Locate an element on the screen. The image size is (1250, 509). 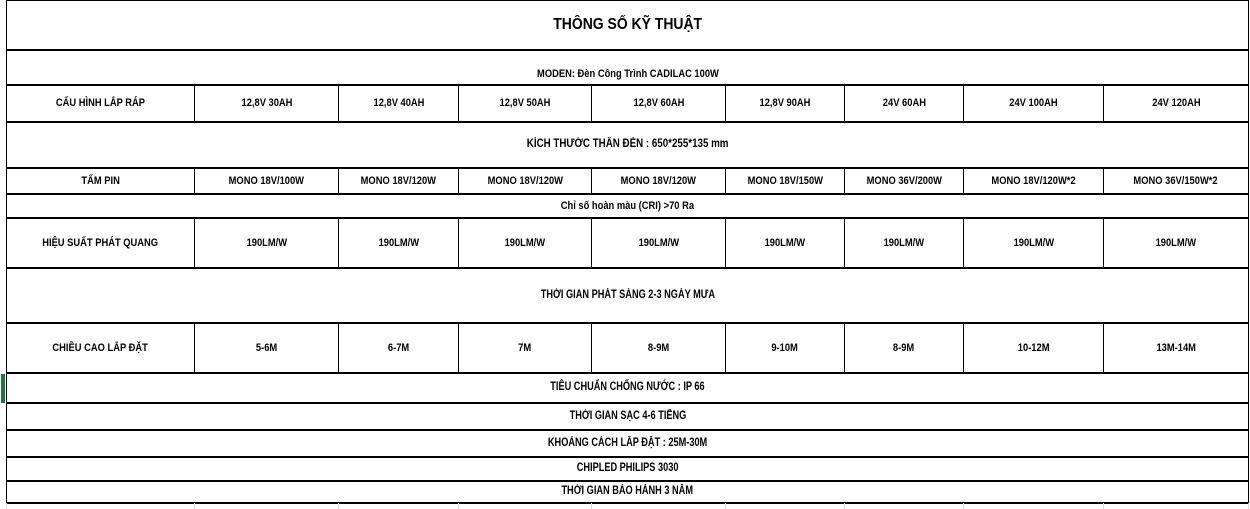
mount-height-value-cell: 5-6M is located at coordinates (266, 348).